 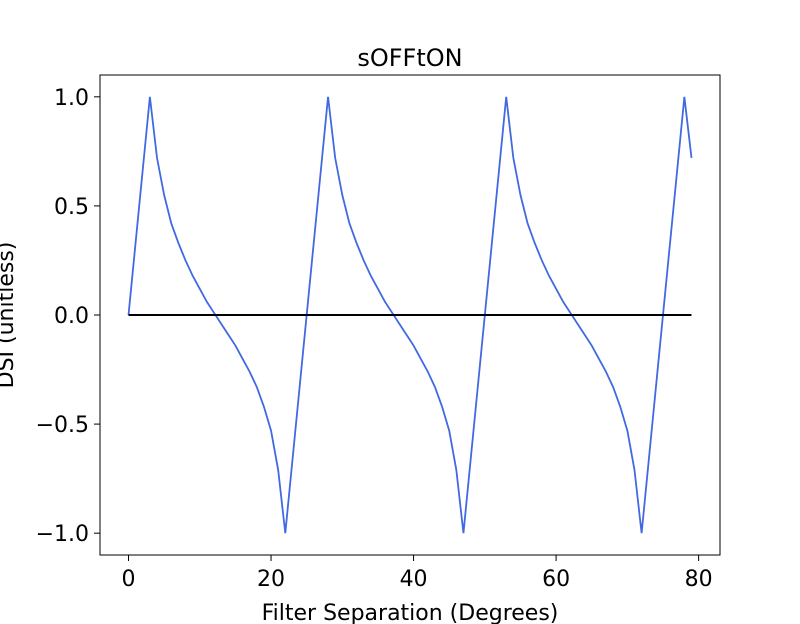 What do you see at coordinates (556, 579) in the screenshot?
I see `x-tick-label: 60` at bounding box center [556, 579].